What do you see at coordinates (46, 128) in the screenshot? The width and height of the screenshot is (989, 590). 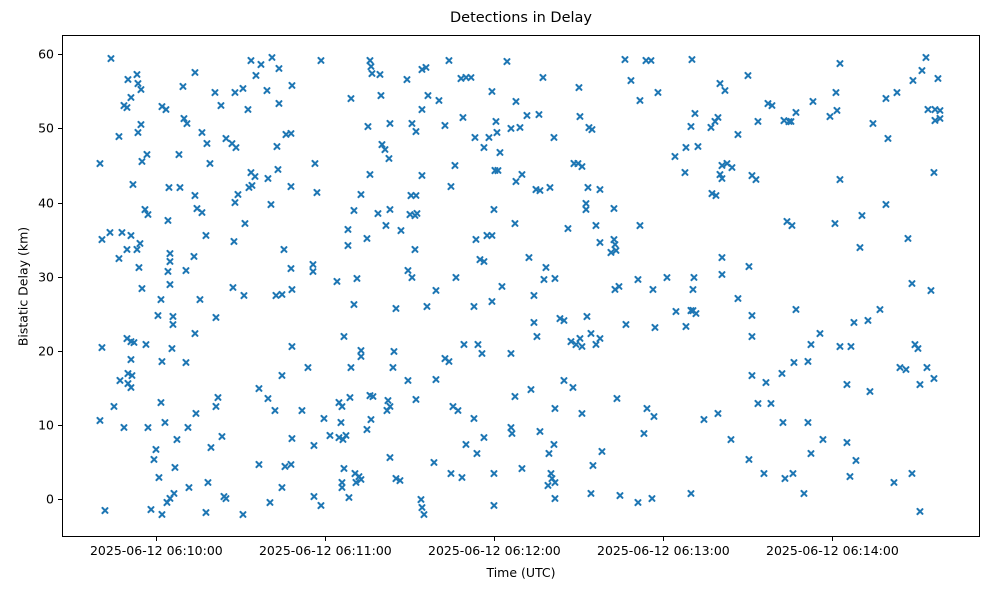 I see `y-tick-label: 50` at bounding box center [46, 128].